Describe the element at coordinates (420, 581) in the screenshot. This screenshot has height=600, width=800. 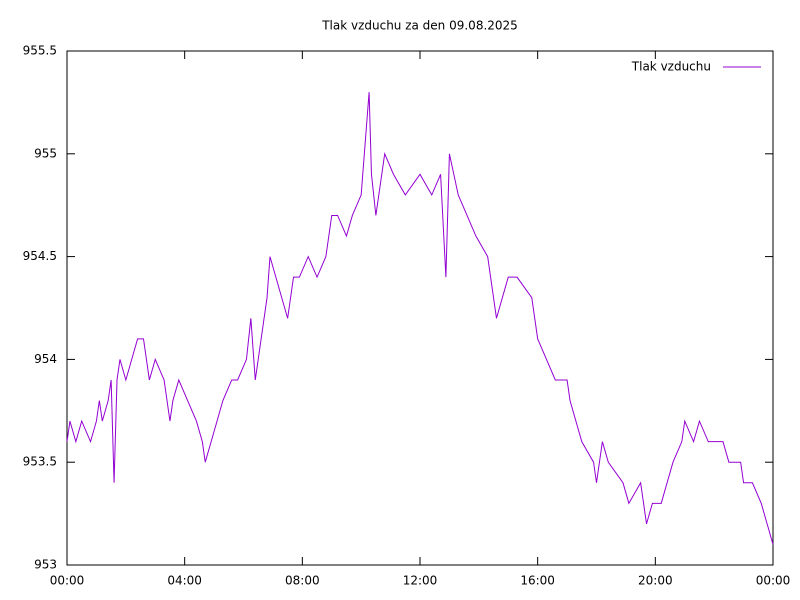
I see `x-tick-label: 12:00` at that location.